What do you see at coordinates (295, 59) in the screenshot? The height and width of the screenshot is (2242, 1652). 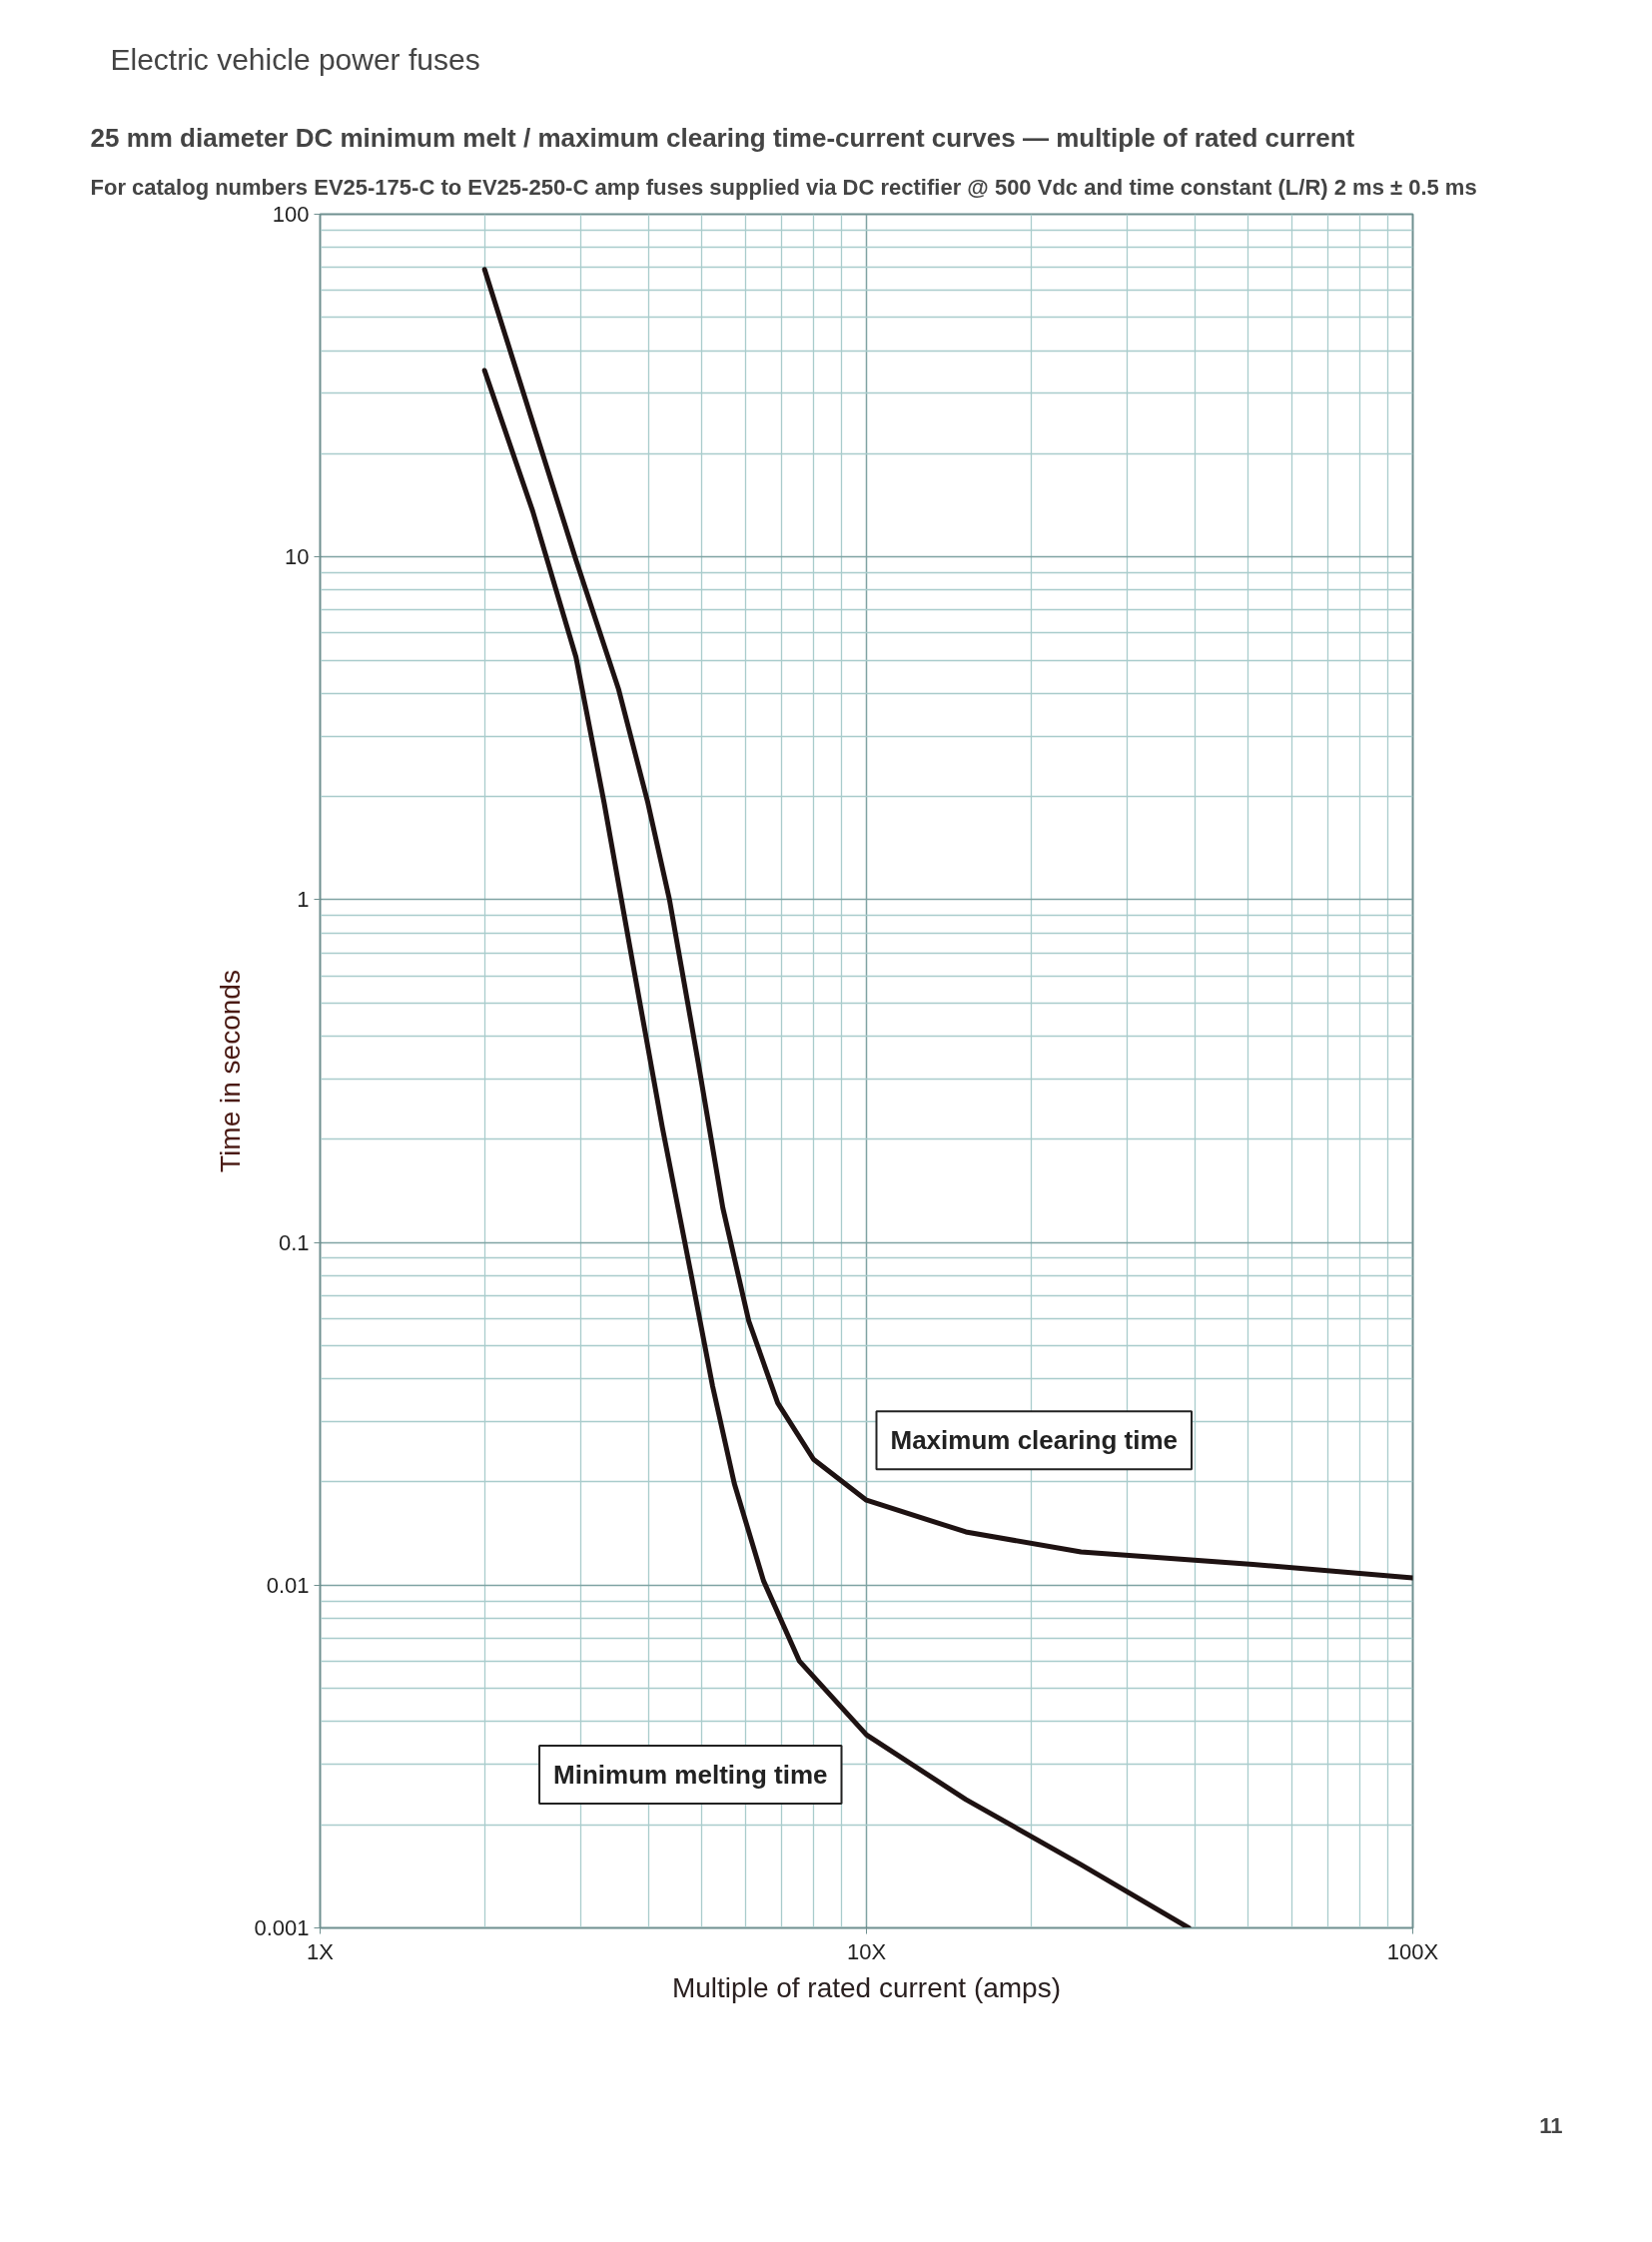 I see `text: Electric vehicle power fuses` at bounding box center [295, 59].